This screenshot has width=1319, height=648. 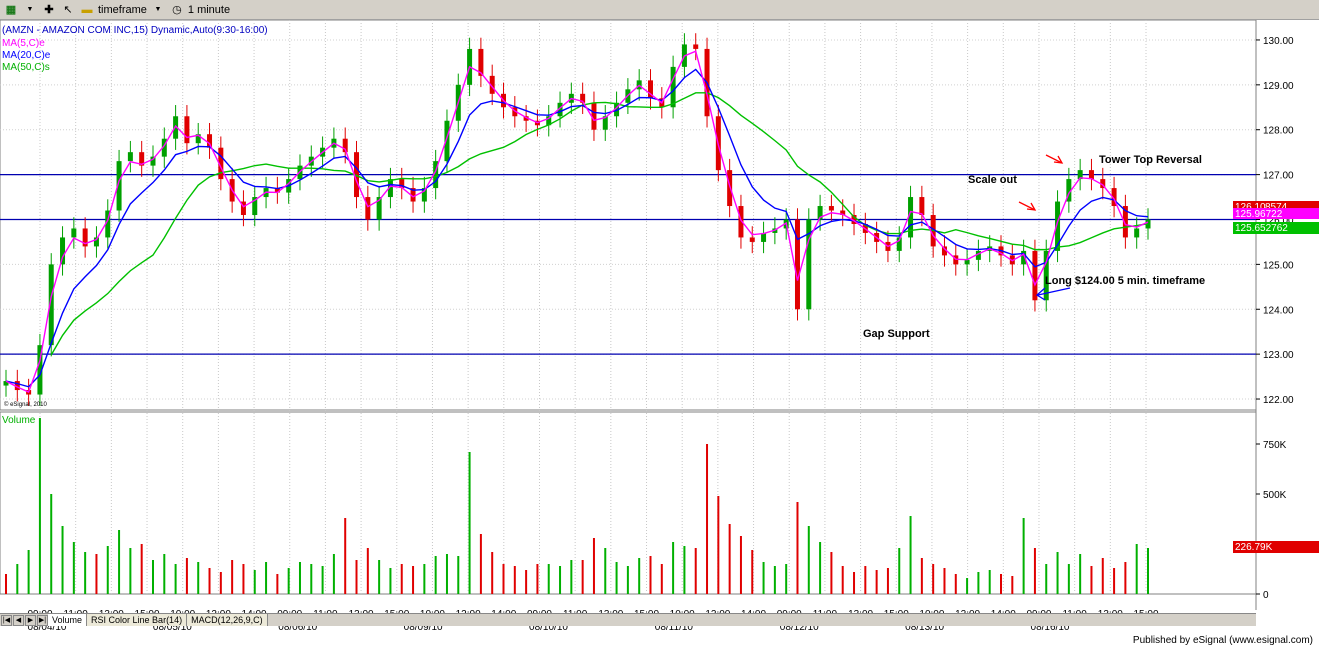 I want to click on svg-text: 125.652762, so click(x=1261, y=228).